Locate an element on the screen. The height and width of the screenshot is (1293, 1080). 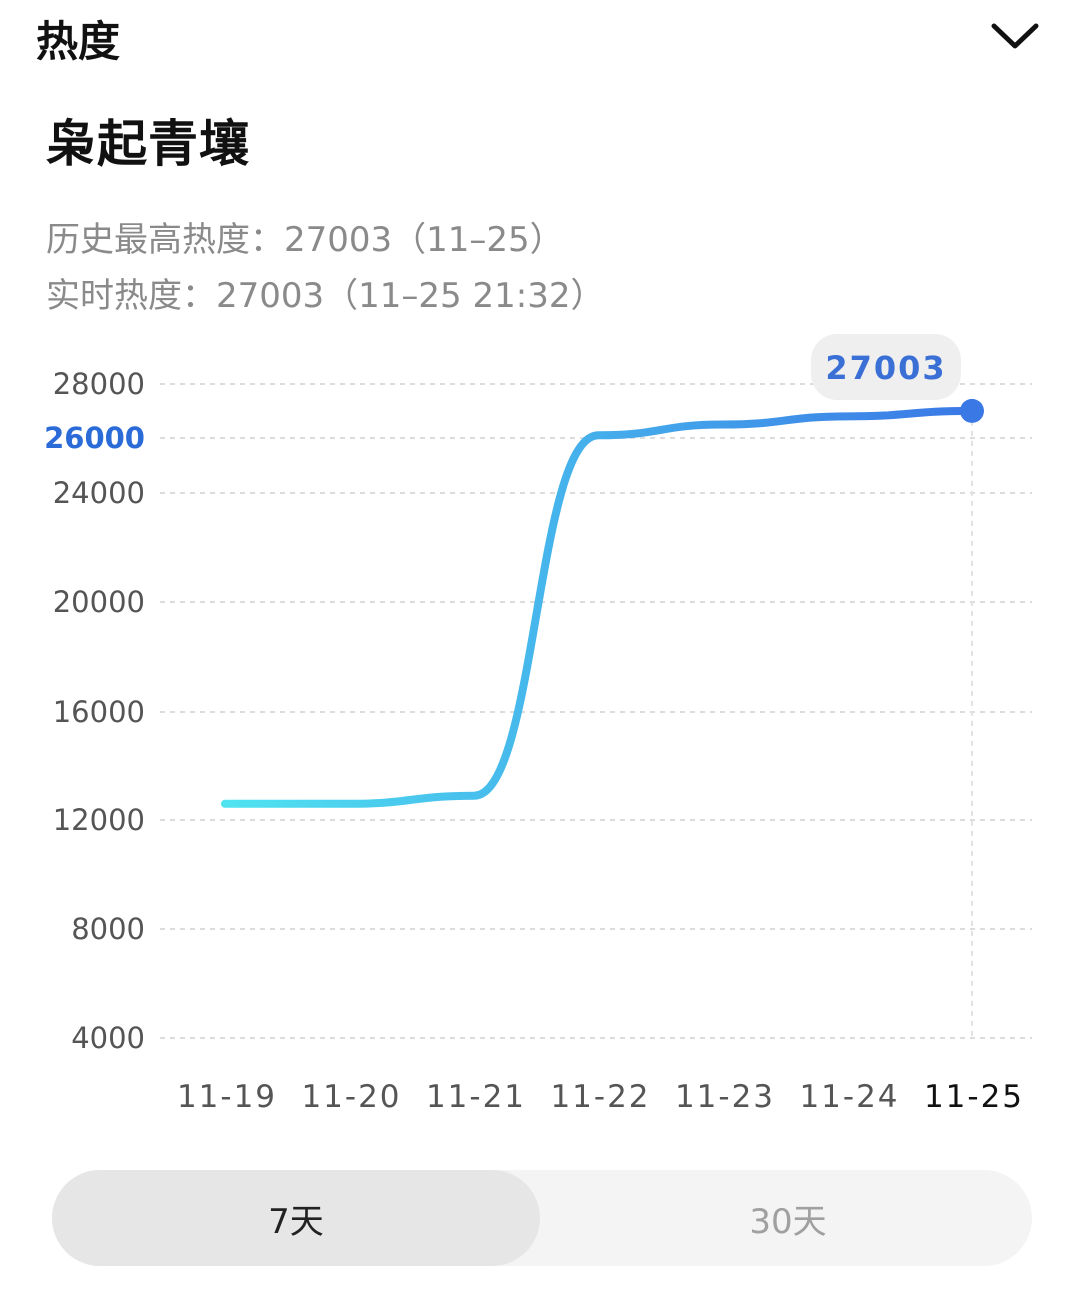
last-data-point is located at coordinates (972, 410).